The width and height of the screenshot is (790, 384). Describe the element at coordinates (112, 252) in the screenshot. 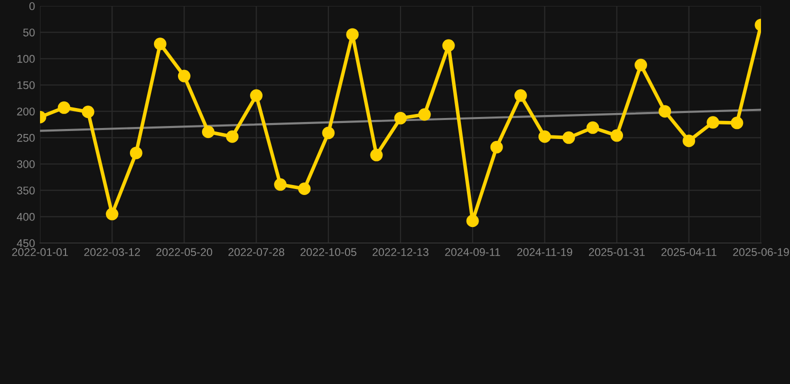

I see `x-tick-label: 2022-03-12` at that location.